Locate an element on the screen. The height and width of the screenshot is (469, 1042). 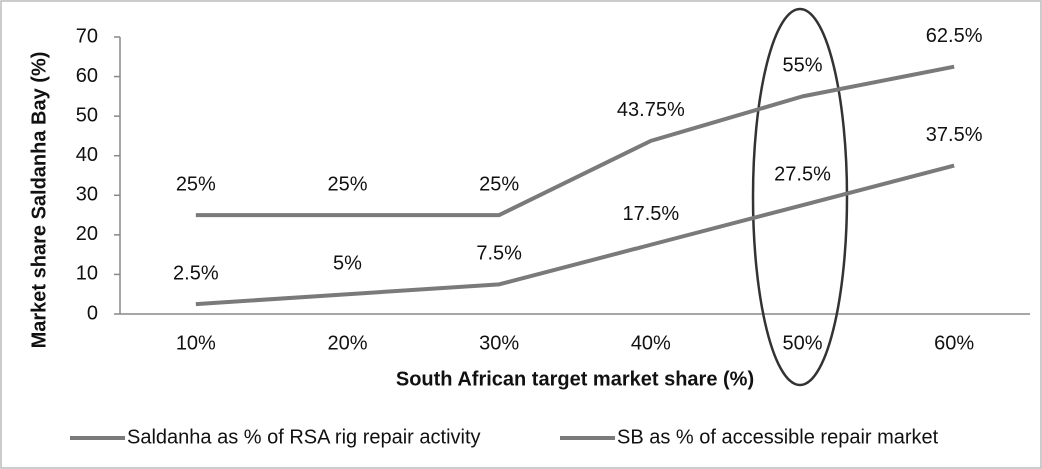
y-tick-label: 70 is located at coordinates (87, 36).